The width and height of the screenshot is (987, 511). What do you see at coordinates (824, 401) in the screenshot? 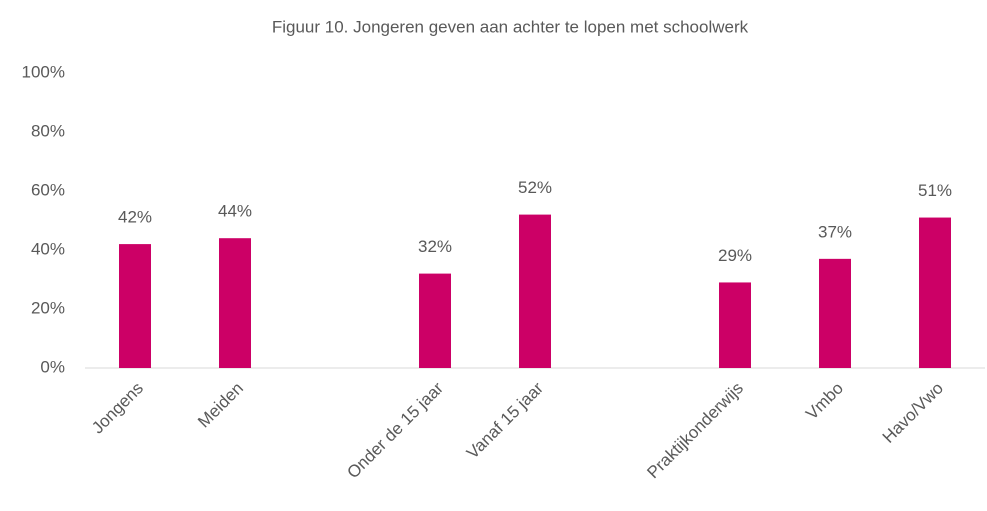
I see `x-tick-label: Vmbo` at bounding box center [824, 401].